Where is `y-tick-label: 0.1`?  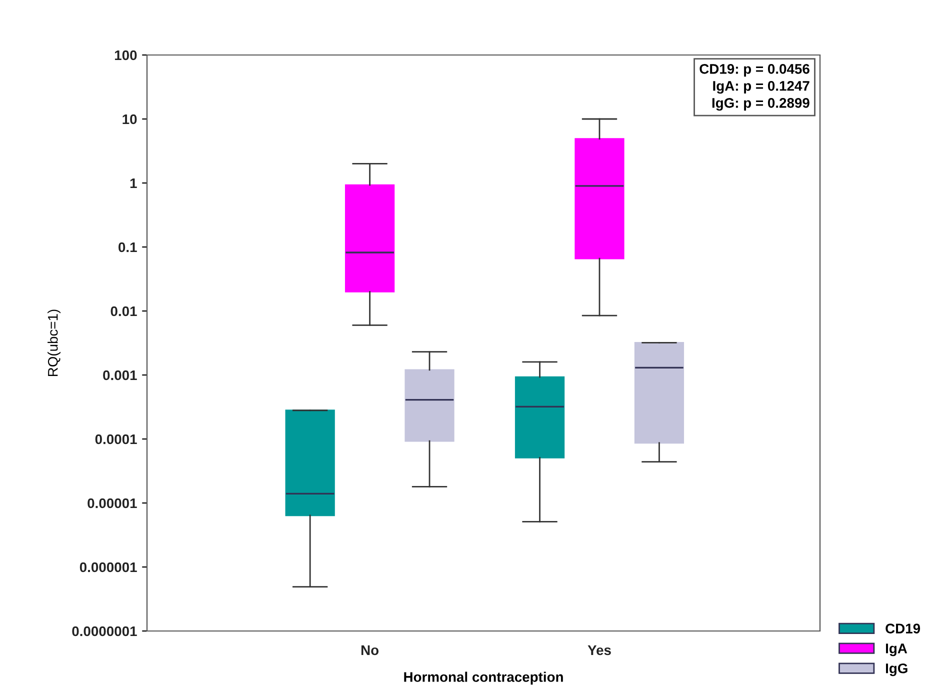
y-tick-label: 0.1 is located at coordinates (127, 247).